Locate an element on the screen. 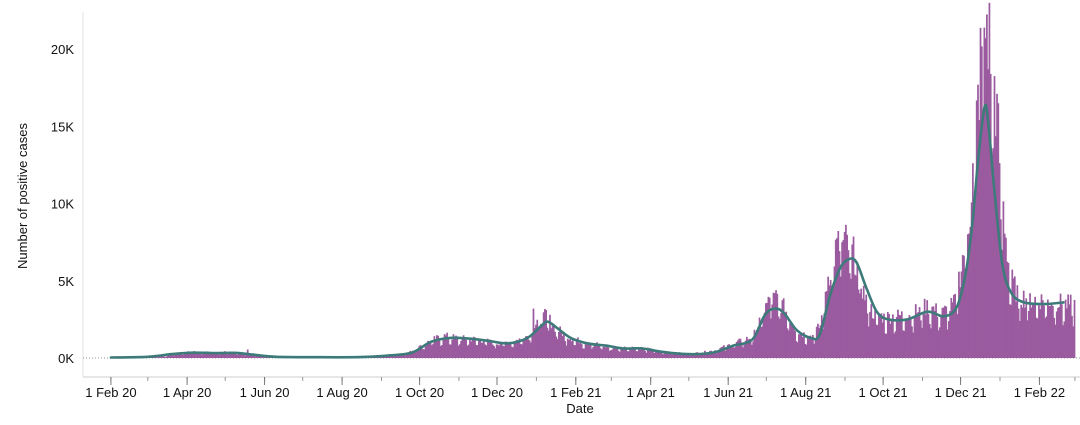 This screenshot has width=1080, height=425. y-tick-label: 20K is located at coordinates (62, 49).